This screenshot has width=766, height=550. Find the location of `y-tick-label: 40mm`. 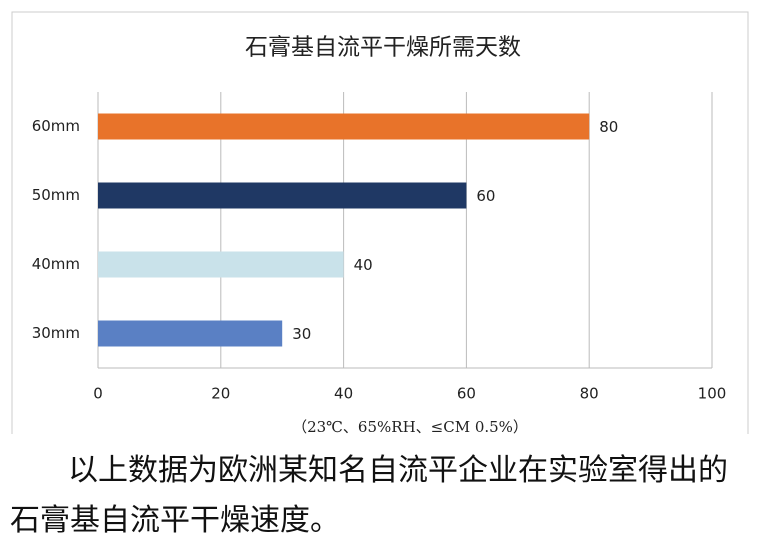

y-tick-label: 40mm is located at coordinates (56, 264).